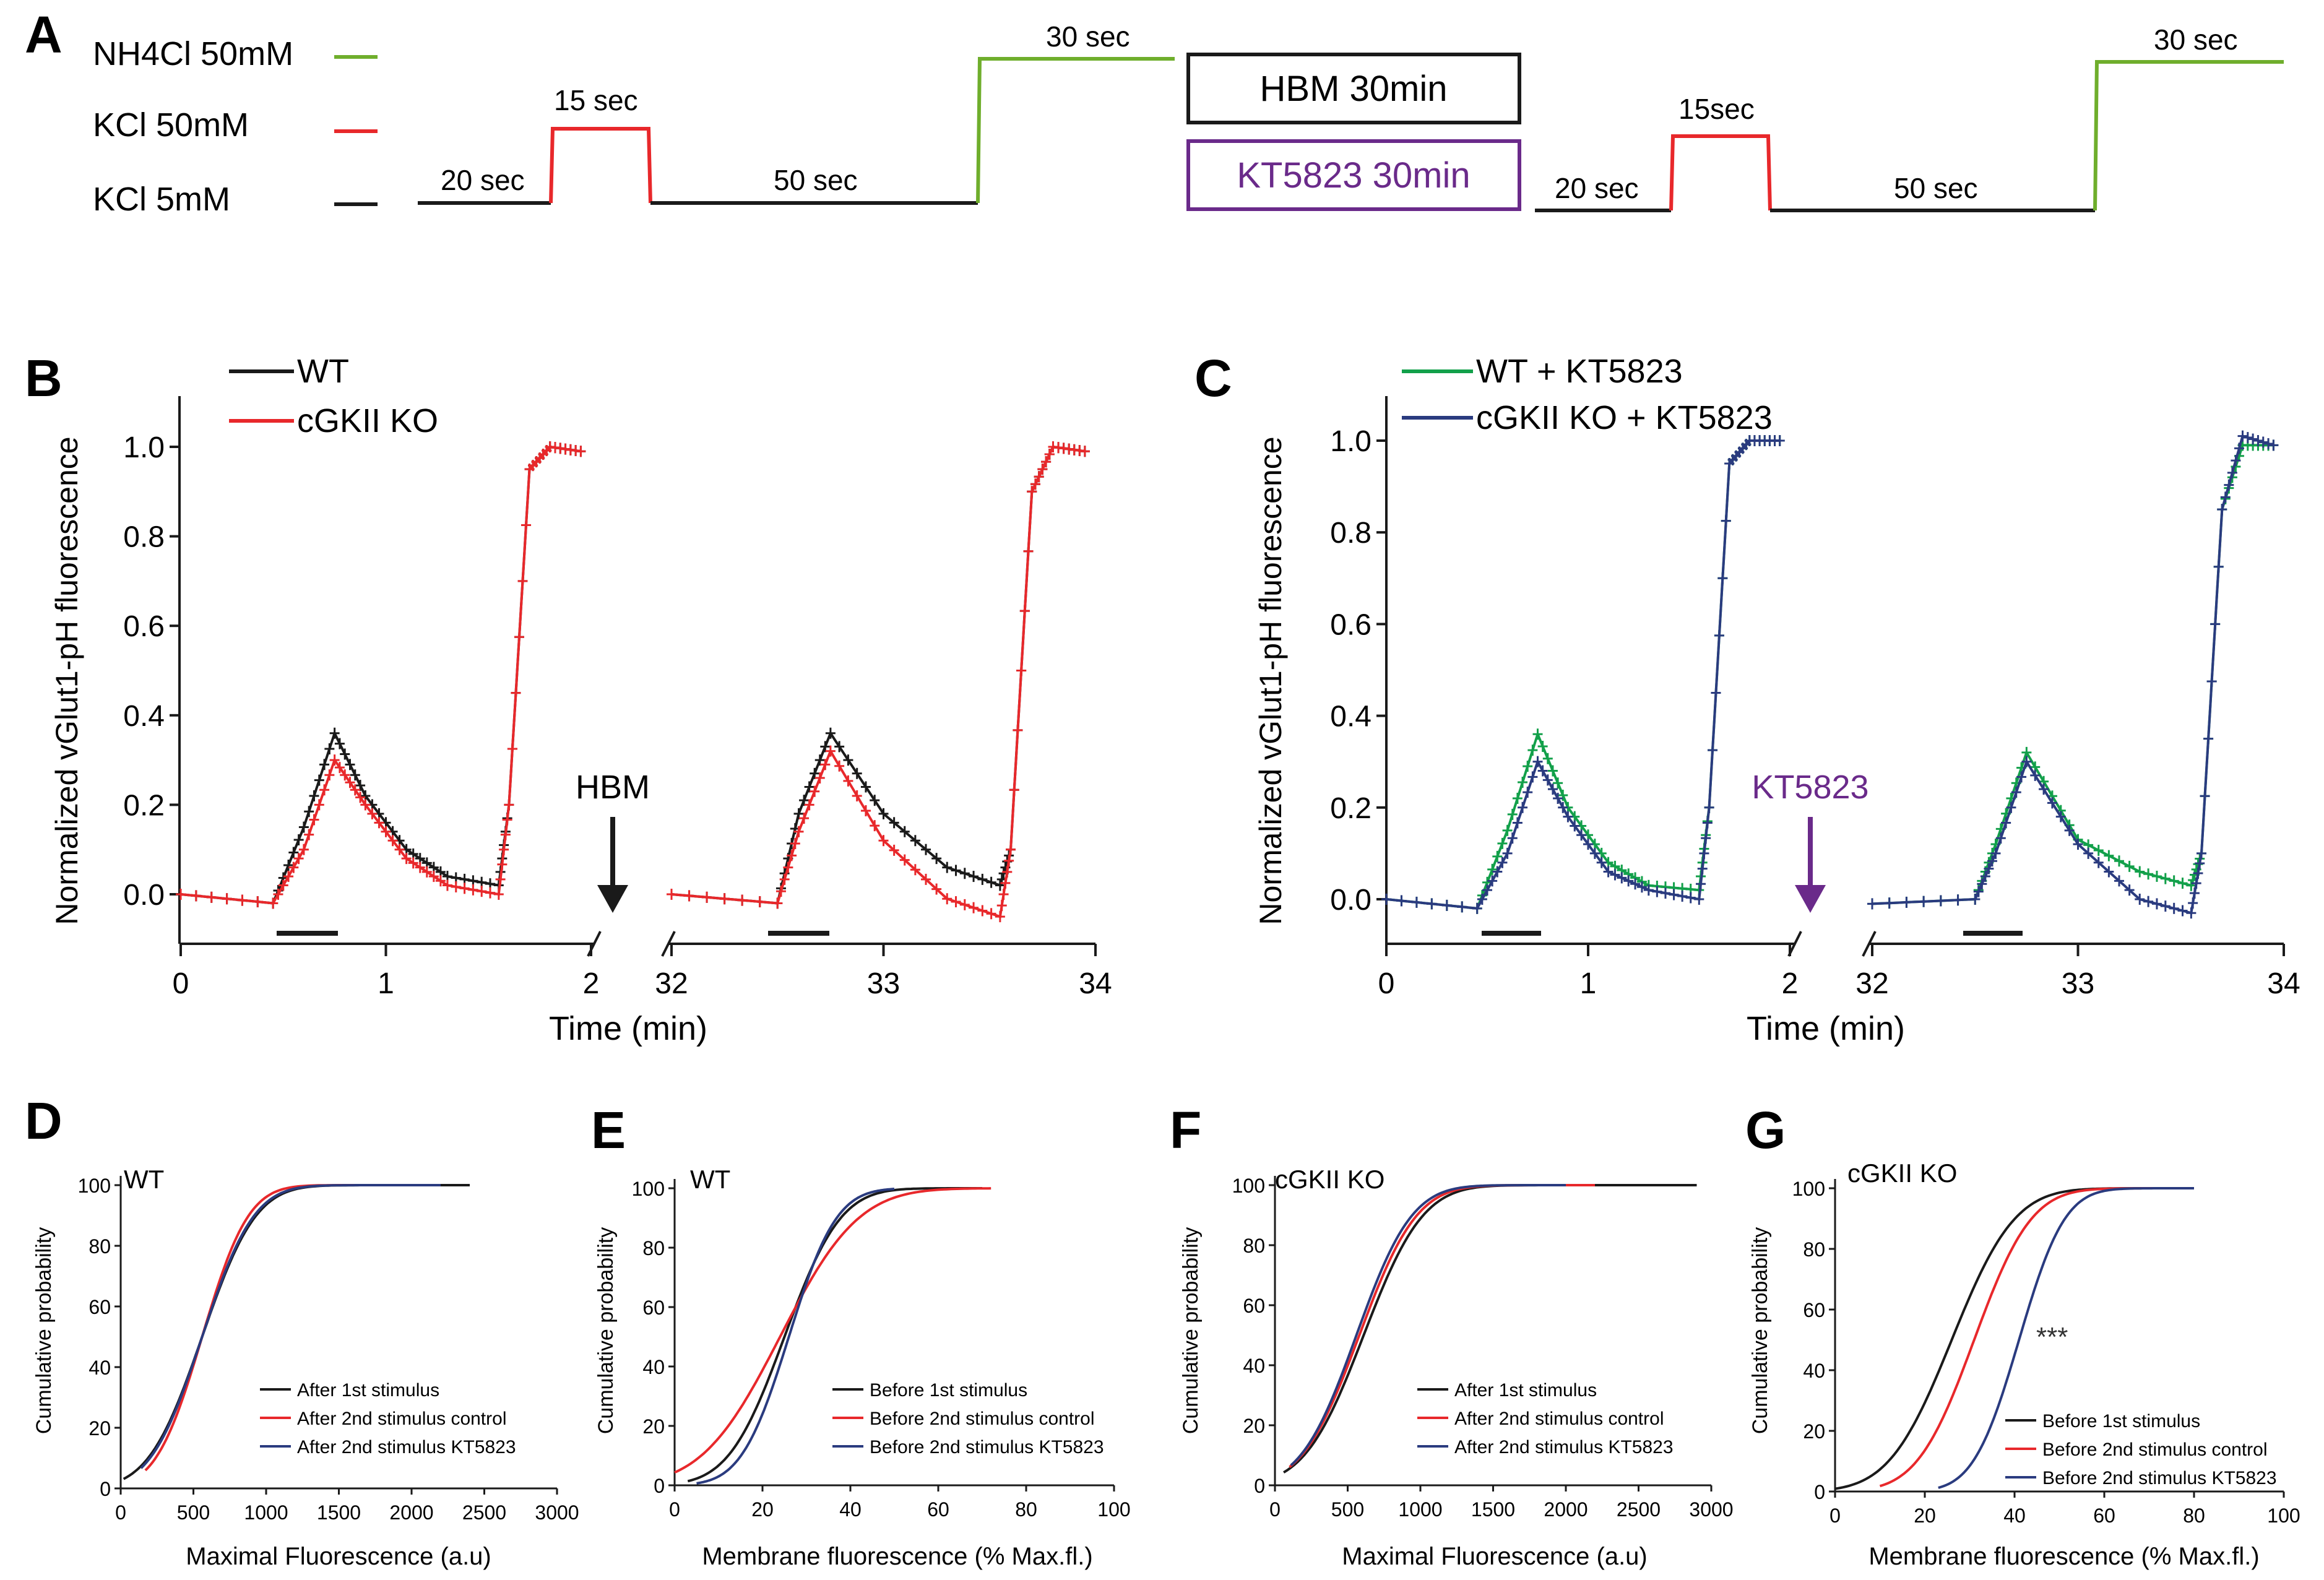 The height and width of the screenshot is (1580, 2324). Describe the element at coordinates (816, 180) in the screenshot. I see `protocol1-seg3-label: 50 sec` at that location.